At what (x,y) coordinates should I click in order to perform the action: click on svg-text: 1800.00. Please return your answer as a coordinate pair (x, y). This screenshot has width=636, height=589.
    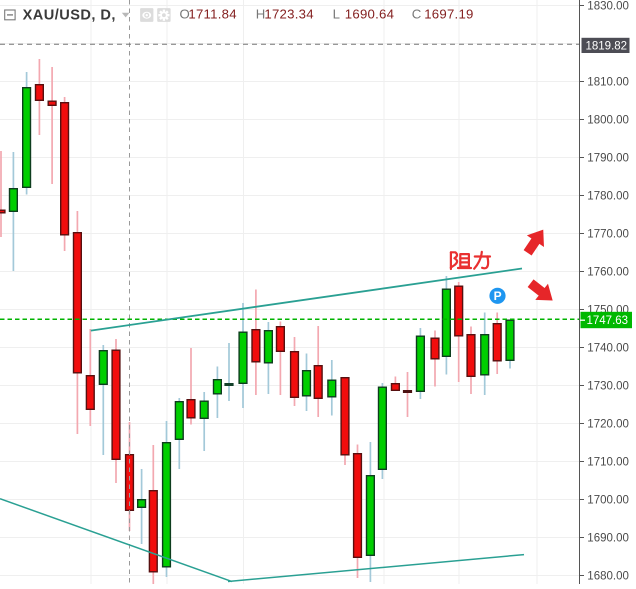
    Looking at the image, I should click on (608, 121).